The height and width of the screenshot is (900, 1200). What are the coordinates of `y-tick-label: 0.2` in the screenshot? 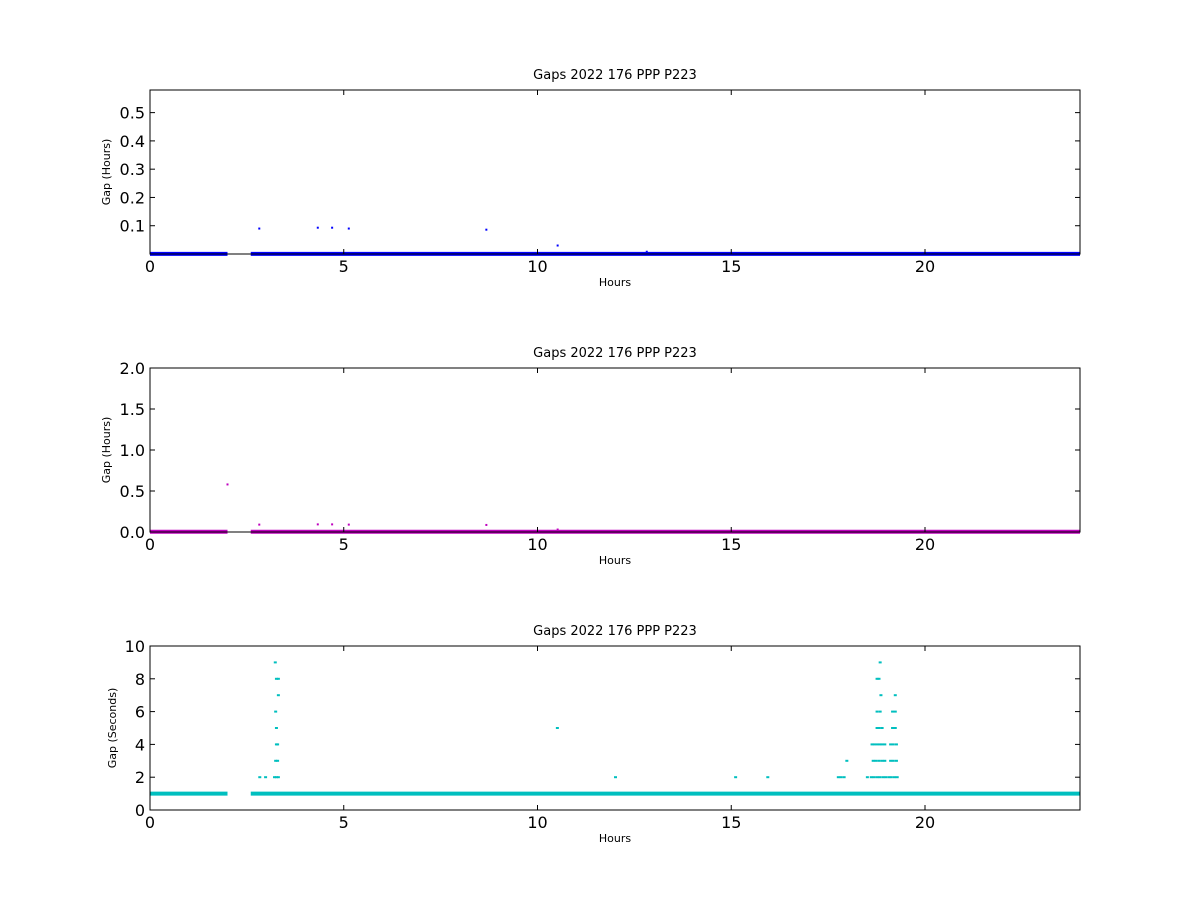 It's located at (132, 197).